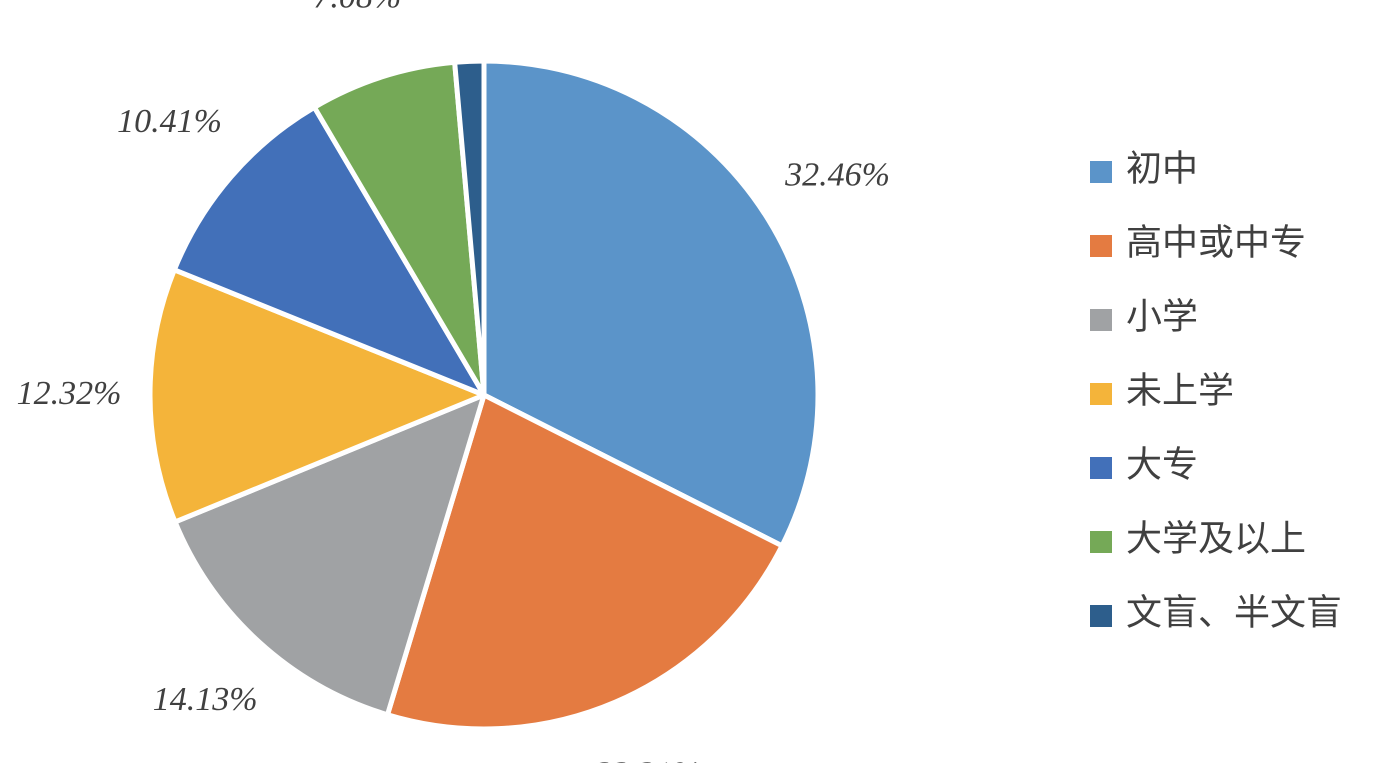 The height and width of the screenshot is (763, 1378). Describe the element at coordinates (647, 759) in the screenshot. I see `data-label: 22.21%` at that location.